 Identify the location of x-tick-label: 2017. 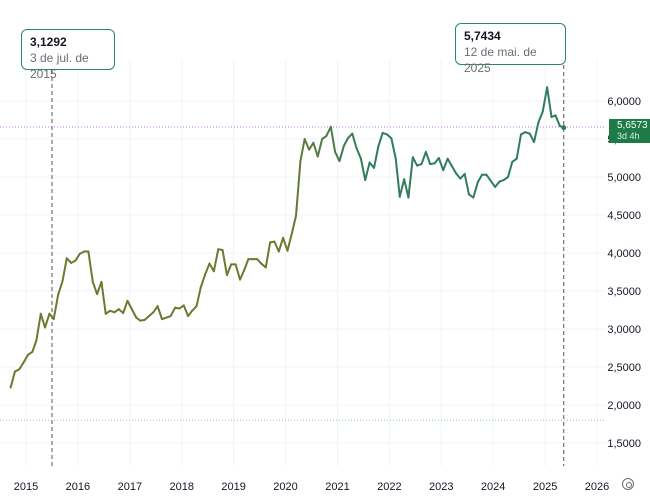
(130, 487).